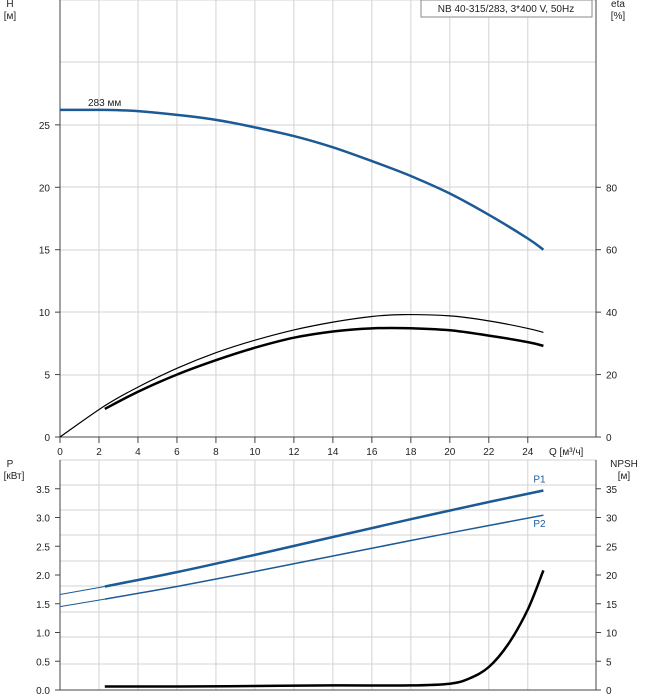 The width and height of the screenshot is (658, 700). Describe the element at coordinates (612, 313) in the screenshot. I see `y2-tick-label: 40` at that location.